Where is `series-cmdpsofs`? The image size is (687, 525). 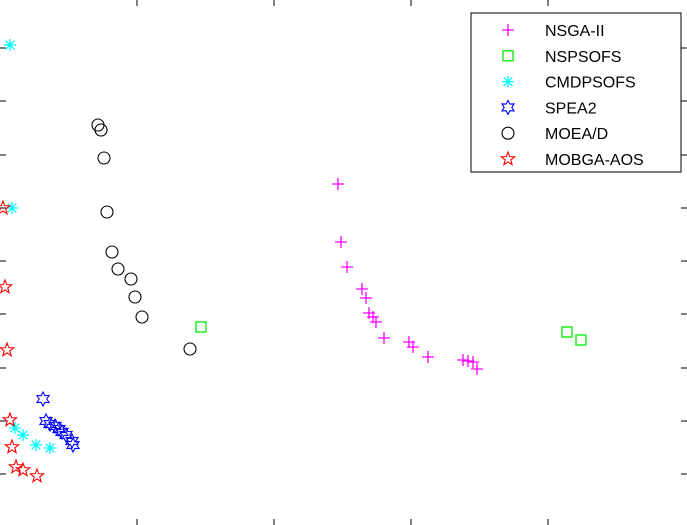 series-cmdpsofs is located at coordinates (30, 246).